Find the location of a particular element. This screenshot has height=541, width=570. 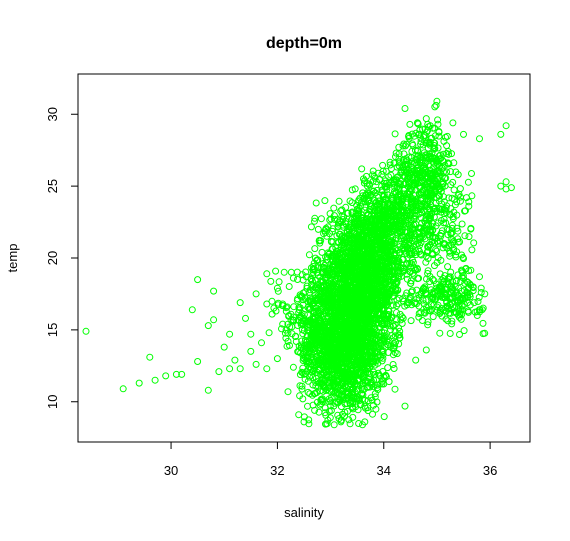

y-axis-label: temp is located at coordinates (12, 258).